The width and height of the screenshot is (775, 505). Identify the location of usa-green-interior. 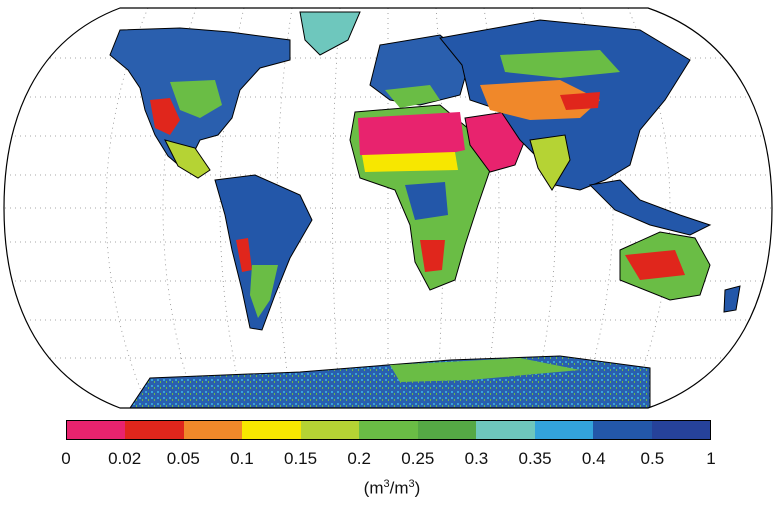
(196, 99).